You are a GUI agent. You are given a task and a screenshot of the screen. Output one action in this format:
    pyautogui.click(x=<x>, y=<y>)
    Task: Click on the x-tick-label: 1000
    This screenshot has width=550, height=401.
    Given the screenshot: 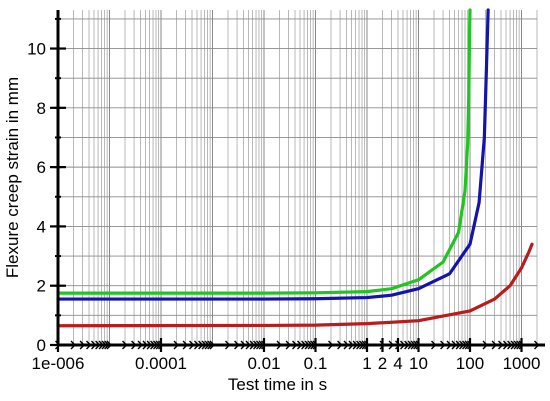 What is the action you would take?
    pyautogui.click(x=522, y=363)
    